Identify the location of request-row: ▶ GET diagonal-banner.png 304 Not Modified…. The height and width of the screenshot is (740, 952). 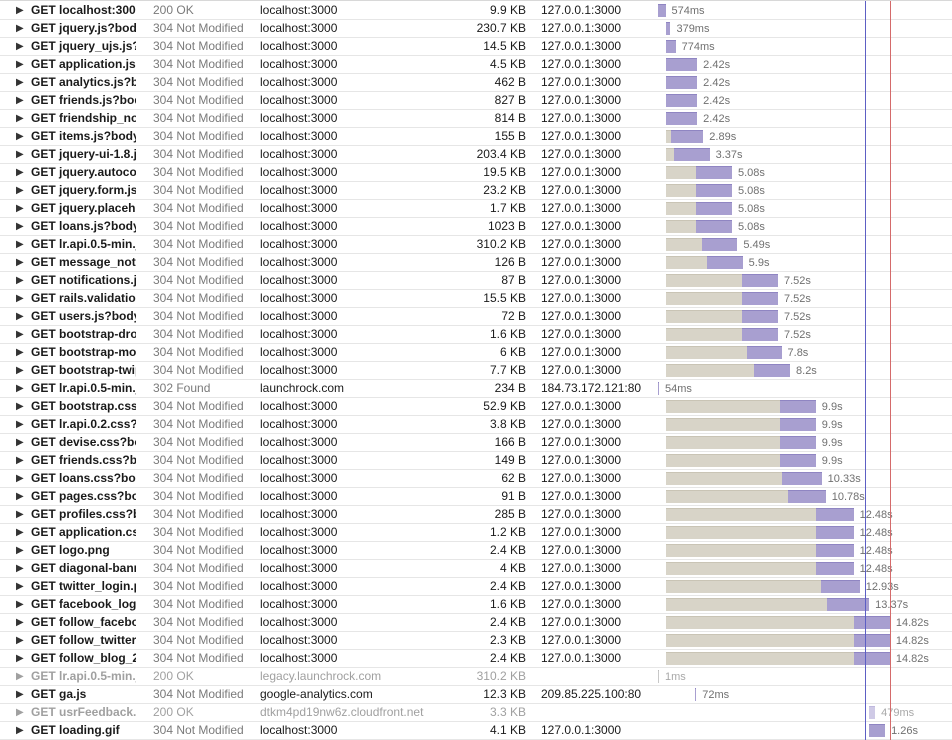
(476, 569).